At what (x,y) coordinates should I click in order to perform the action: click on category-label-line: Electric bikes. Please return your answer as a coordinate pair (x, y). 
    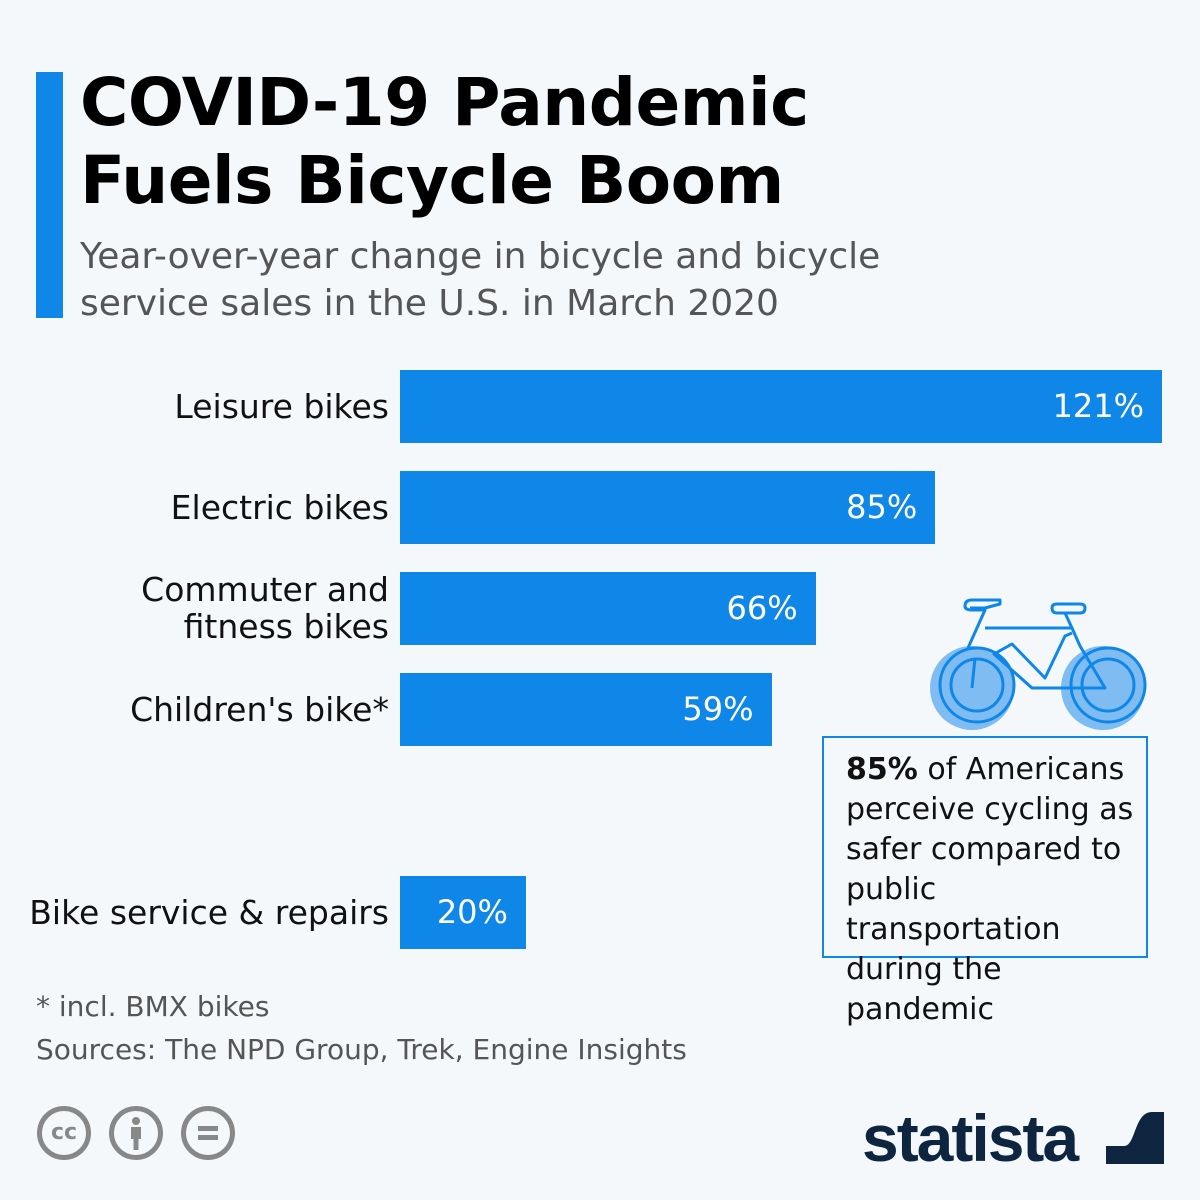
    Looking at the image, I should click on (279, 507).